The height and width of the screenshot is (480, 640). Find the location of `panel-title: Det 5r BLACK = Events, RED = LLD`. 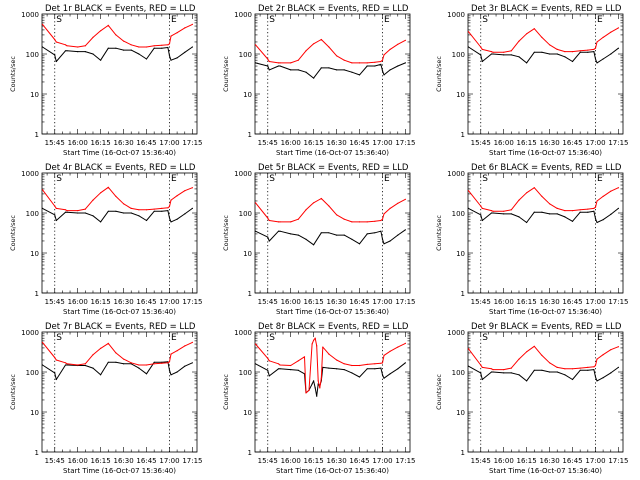

panel-title: Det 5r BLACK = Events, RED = LLD is located at coordinates (333, 168).